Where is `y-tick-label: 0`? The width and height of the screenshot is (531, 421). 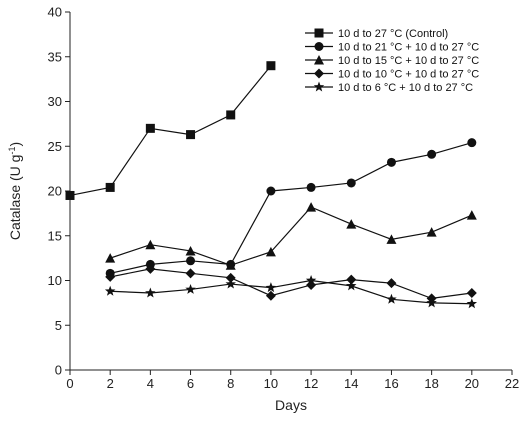 y-tick-label: 0 is located at coordinates (58, 370).